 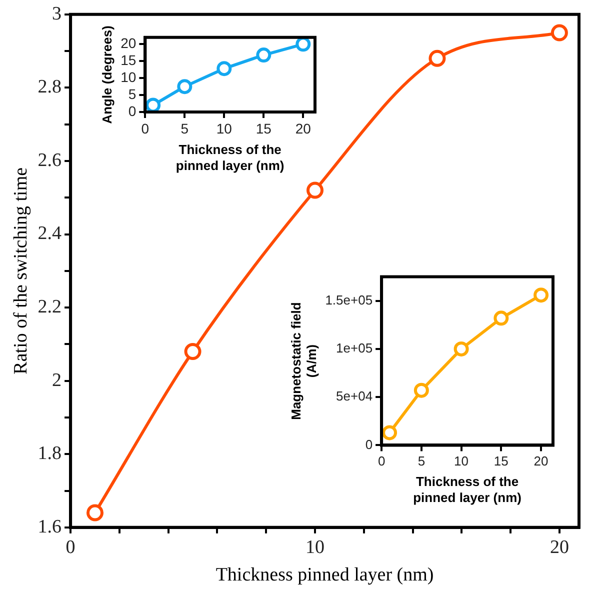 What do you see at coordinates (325, 575) in the screenshot?
I see `x-axis-title: Thickness pinned layer (nm)` at bounding box center [325, 575].